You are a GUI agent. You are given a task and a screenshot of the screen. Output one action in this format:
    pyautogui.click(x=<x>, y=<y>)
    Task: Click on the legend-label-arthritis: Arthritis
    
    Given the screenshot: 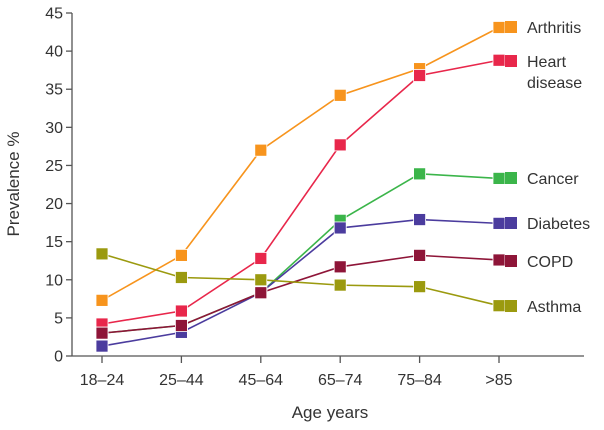 What is the action you would take?
    pyautogui.click(x=554, y=28)
    